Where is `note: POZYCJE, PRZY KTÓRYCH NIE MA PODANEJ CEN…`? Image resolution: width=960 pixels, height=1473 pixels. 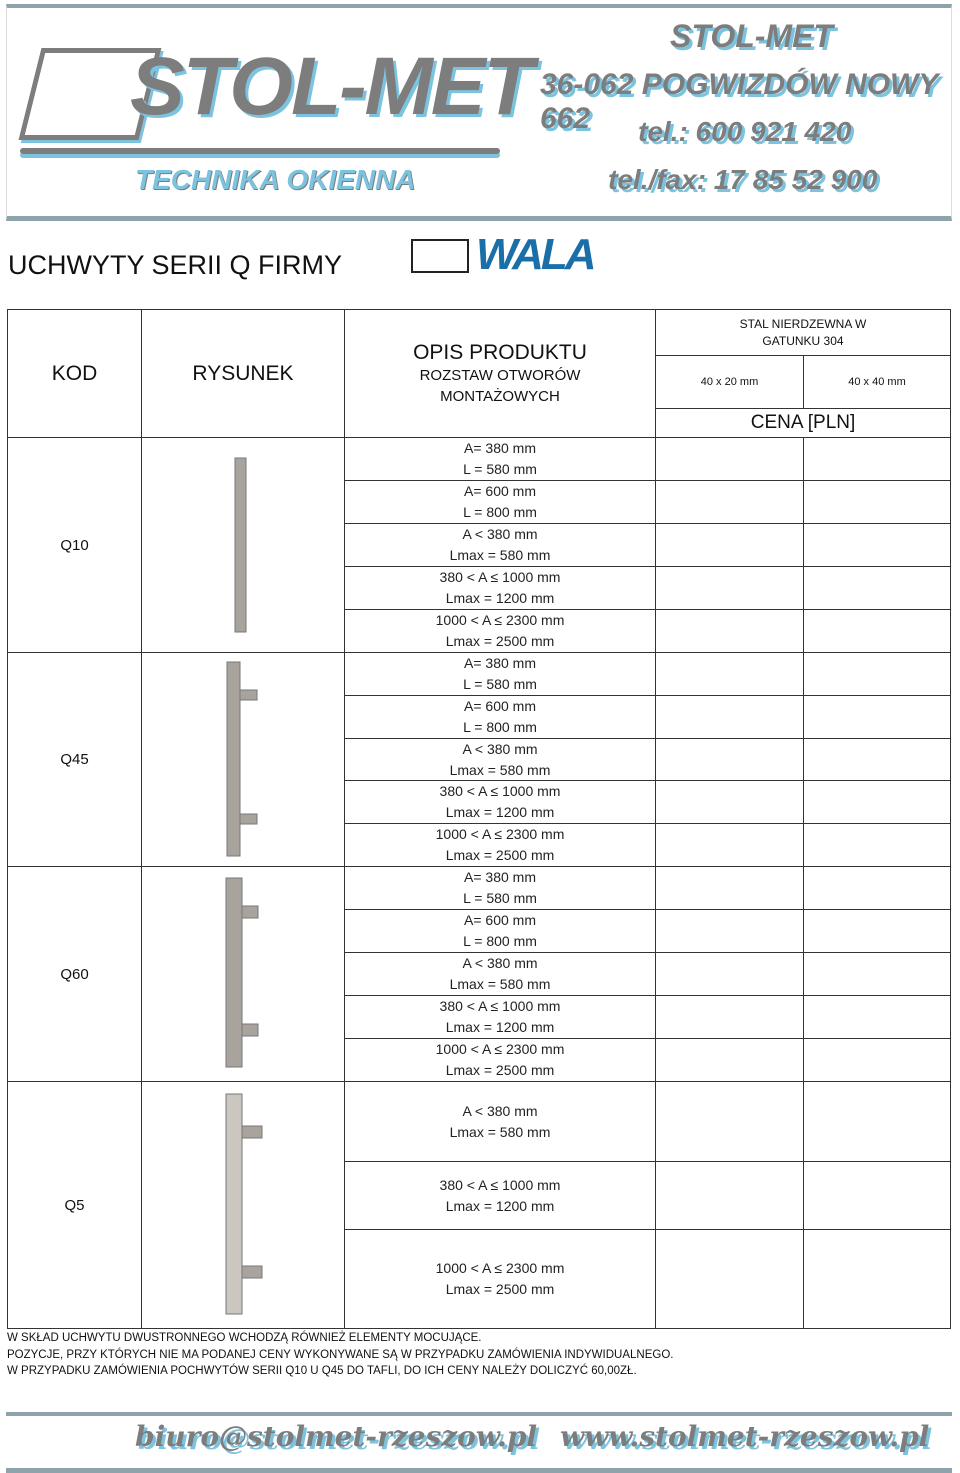 note: POZYCJE, PRZY KTÓRYCH NIE MA PODANEJ CEN… is located at coordinates (340, 1354).